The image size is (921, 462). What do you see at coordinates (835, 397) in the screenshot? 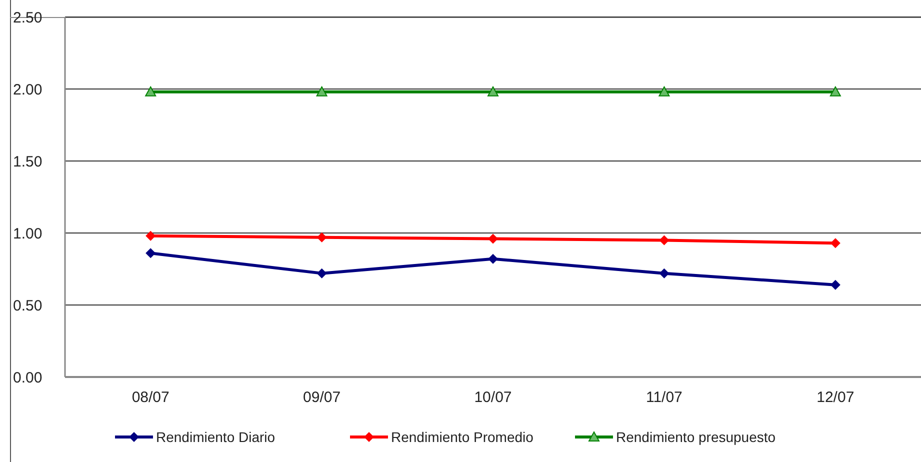
I see `x-tick-label: 12/07` at bounding box center [835, 397].